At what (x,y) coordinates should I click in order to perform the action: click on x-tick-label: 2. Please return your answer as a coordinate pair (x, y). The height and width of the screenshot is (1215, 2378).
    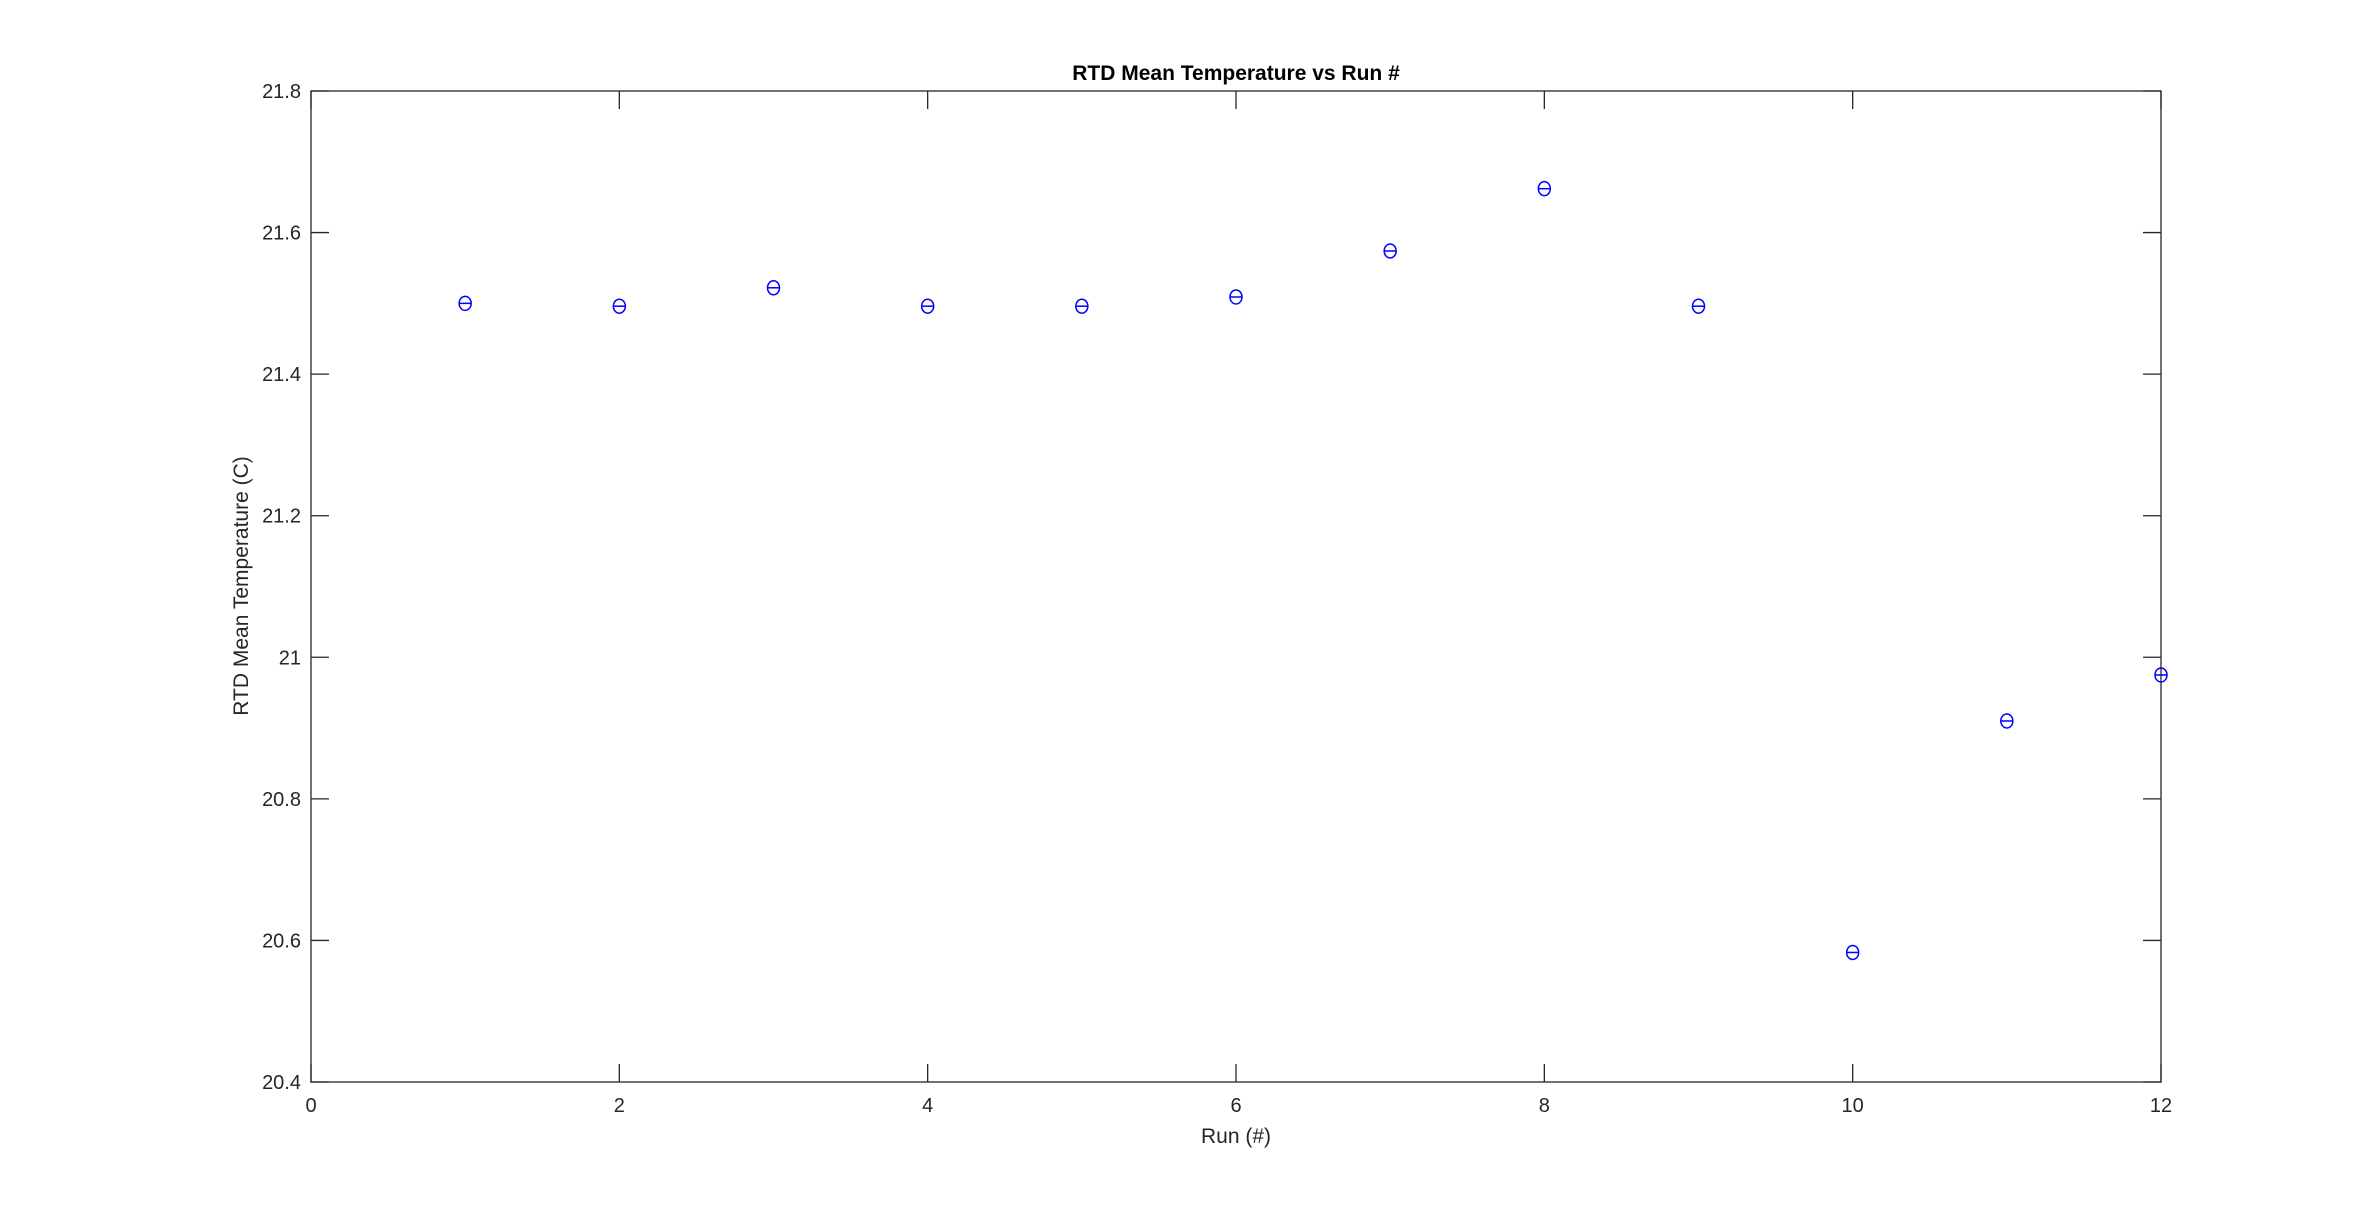
    Looking at the image, I should click on (619, 1106).